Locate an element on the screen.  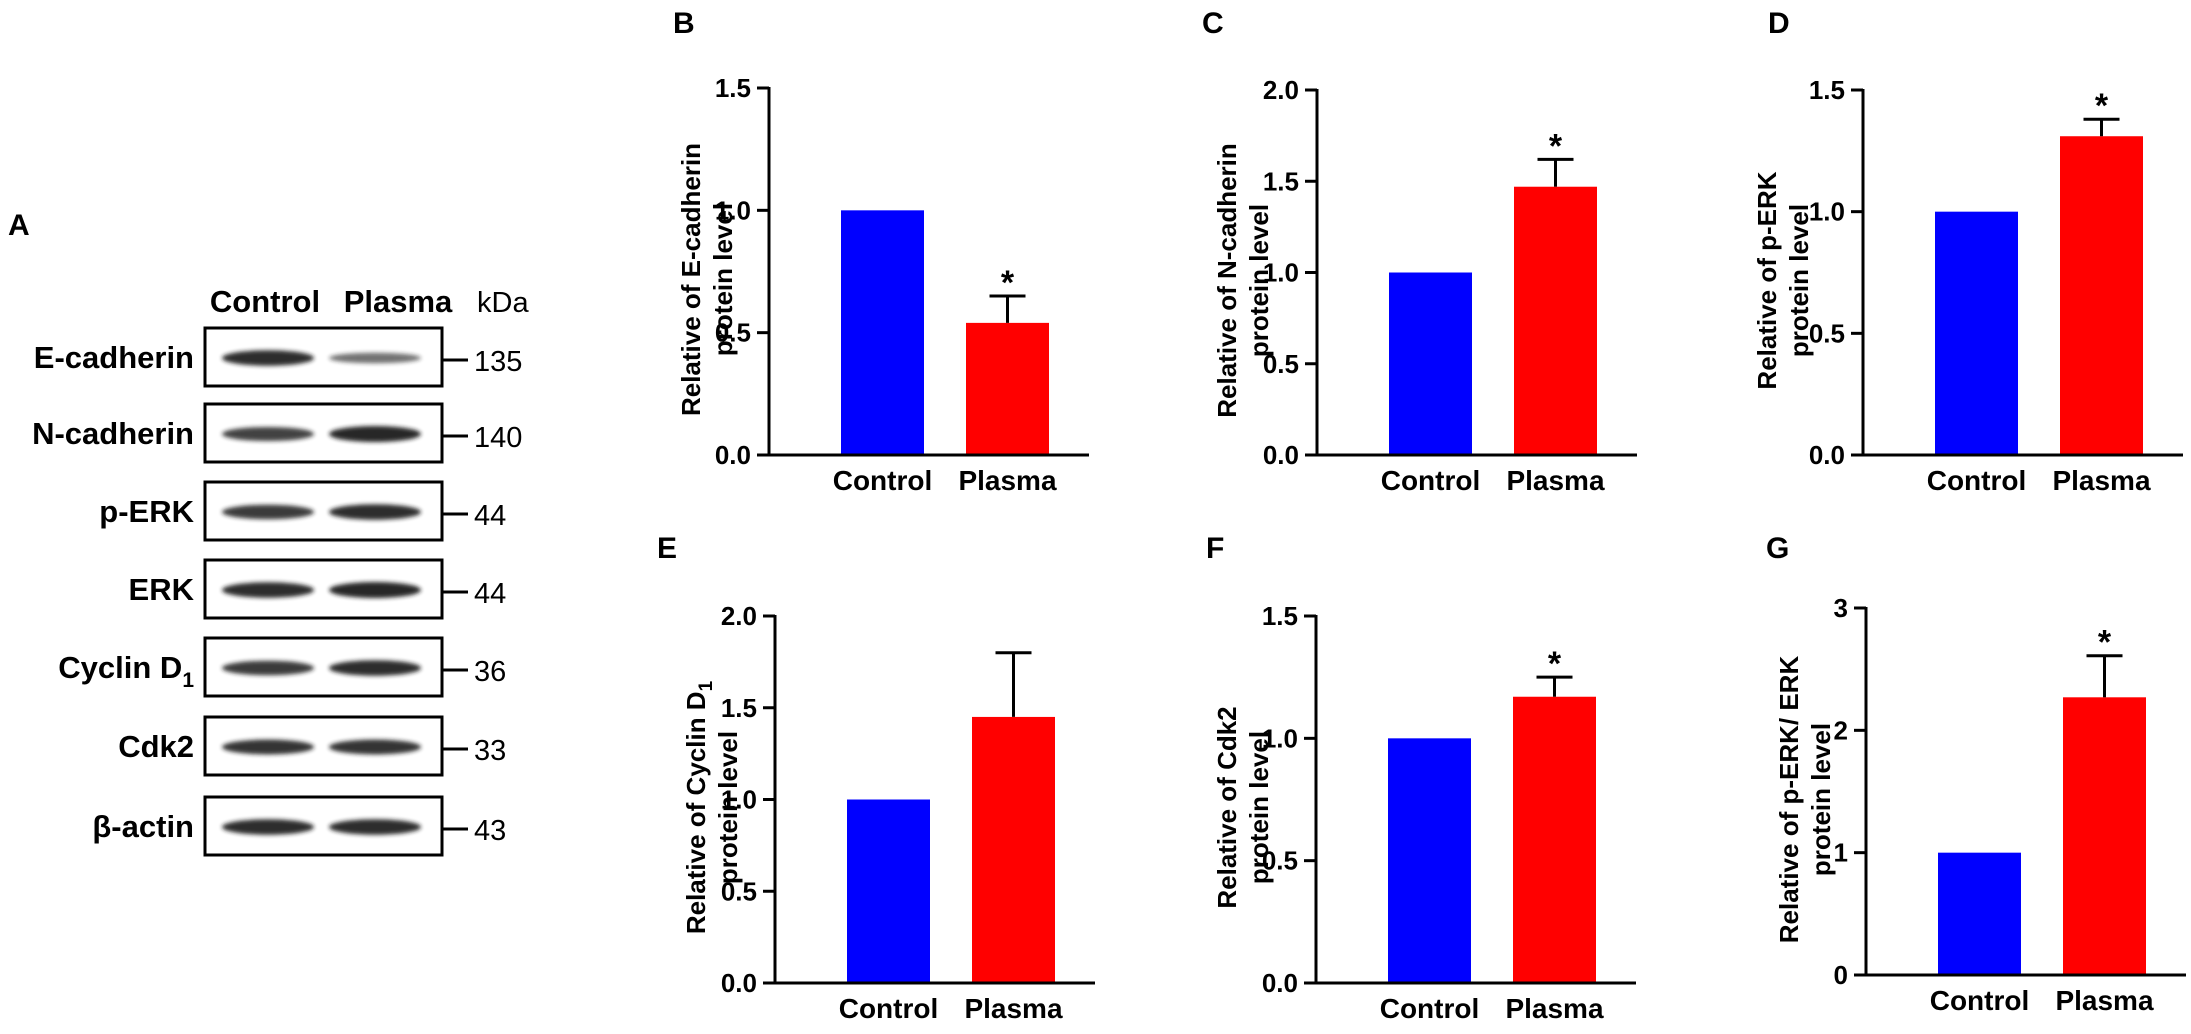
y-tick-label: 1 is located at coordinates (1841, 853).